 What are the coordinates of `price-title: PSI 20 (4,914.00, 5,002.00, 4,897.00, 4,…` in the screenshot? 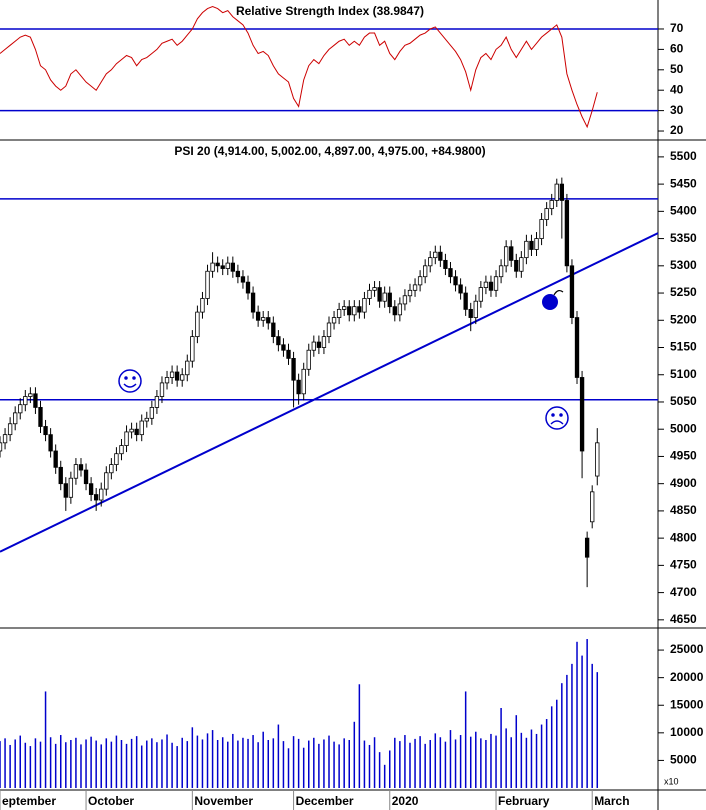 It's located at (329, 151).